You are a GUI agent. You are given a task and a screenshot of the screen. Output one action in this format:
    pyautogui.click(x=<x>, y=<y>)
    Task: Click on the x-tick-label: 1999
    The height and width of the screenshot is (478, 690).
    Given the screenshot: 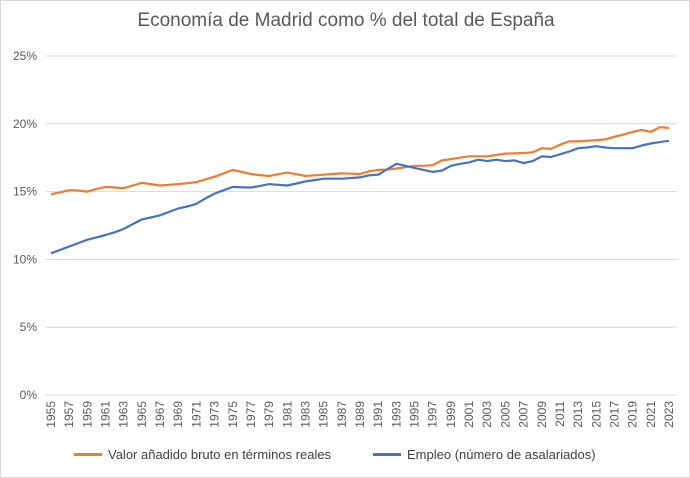 What is the action you would take?
    pyautogui.click(x=451, y=414)
    